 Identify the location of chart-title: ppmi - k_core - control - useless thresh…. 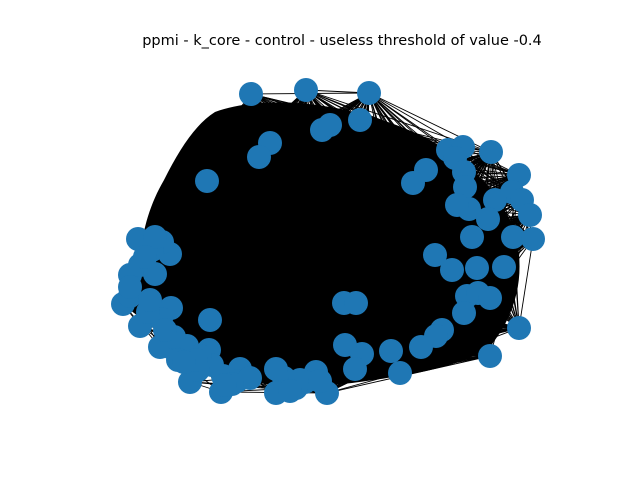
(342, 41).